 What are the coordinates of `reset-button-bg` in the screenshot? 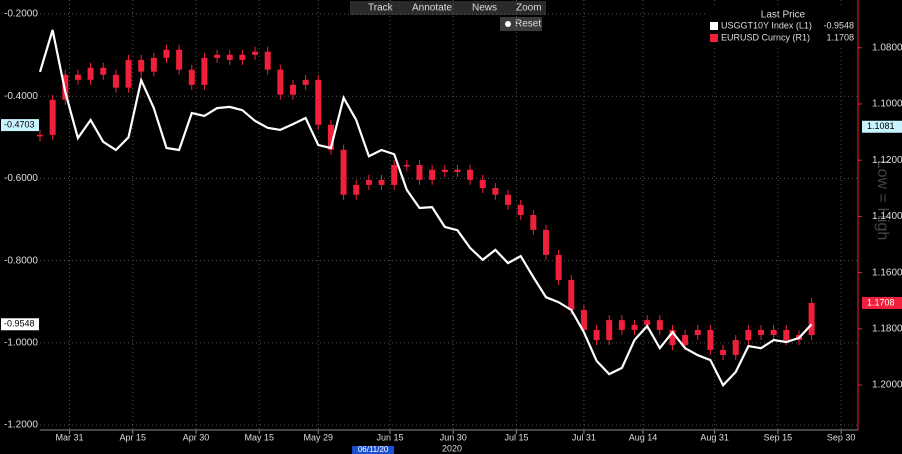 It's located at (521, 24).